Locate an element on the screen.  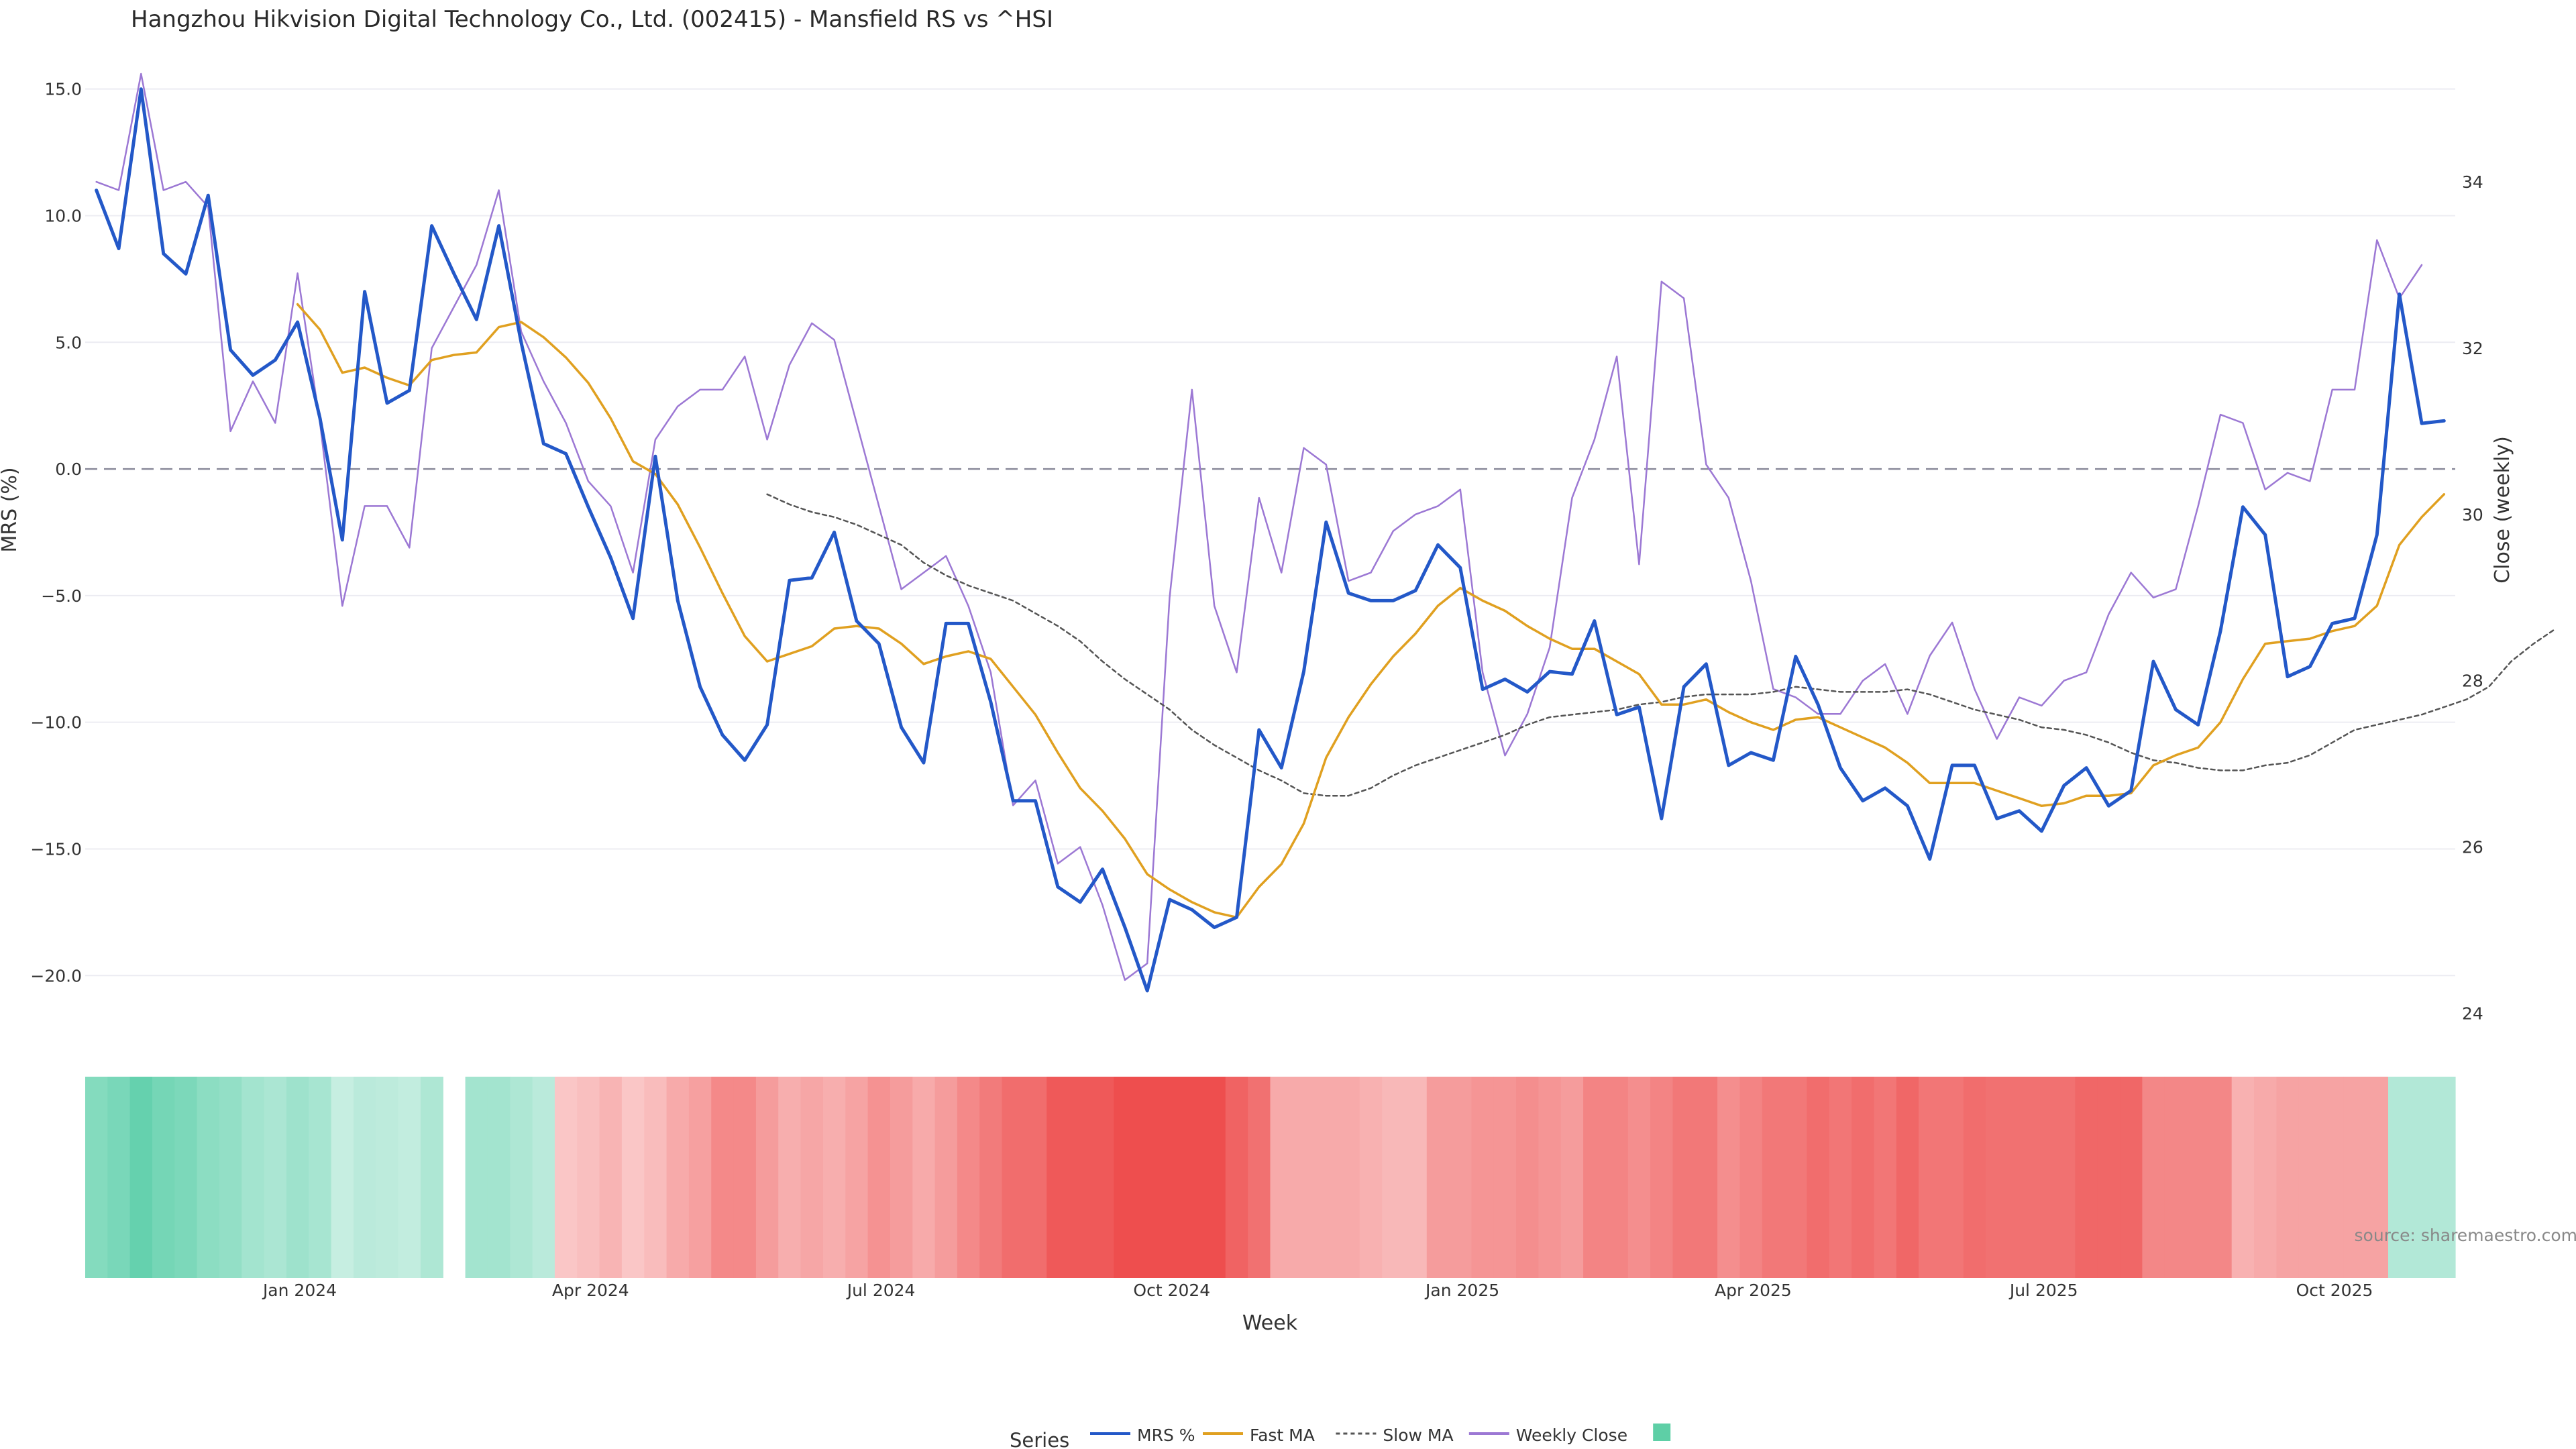
y-left-tick-label: 5.0 is located at coordinates (68, 342).